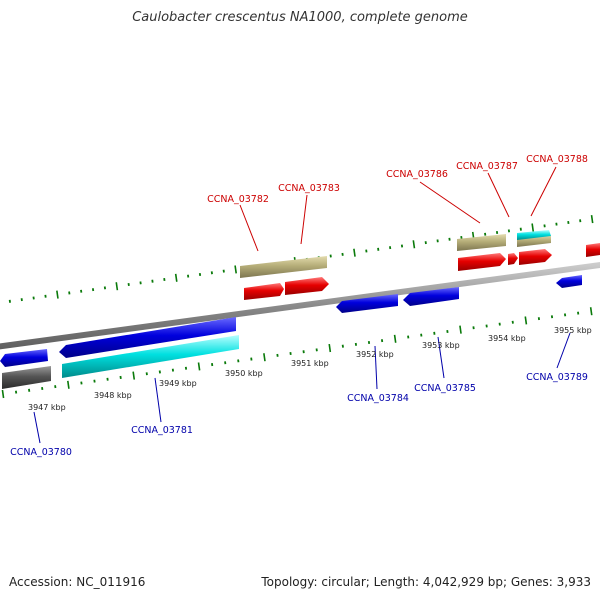 The width and height of the screenshot is (600, 600). What do you see at coordinates (77, 582) in the screenshot?
I see `accession-text: Accession: NC_011916` at bounding box center [77, 582].